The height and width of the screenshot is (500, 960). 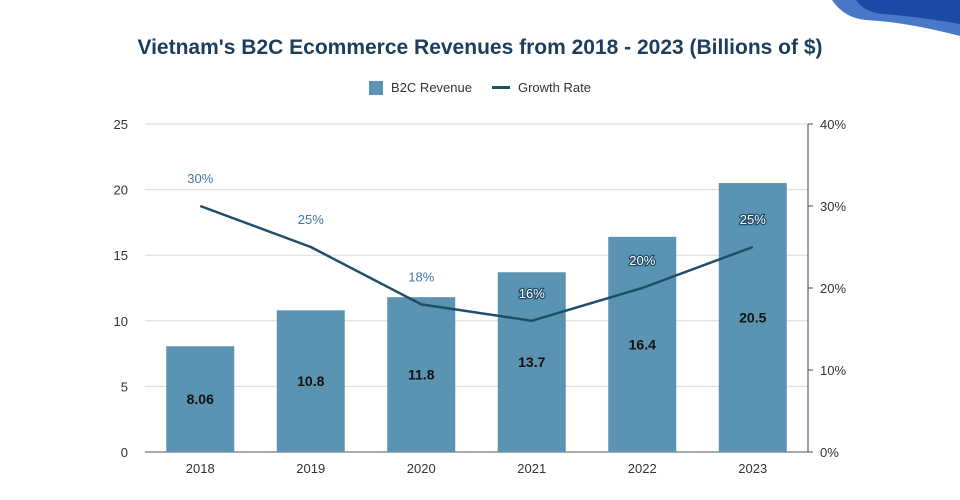 I want to click on legend-label-growth: Growth Rate, so click(x=554, y=87).